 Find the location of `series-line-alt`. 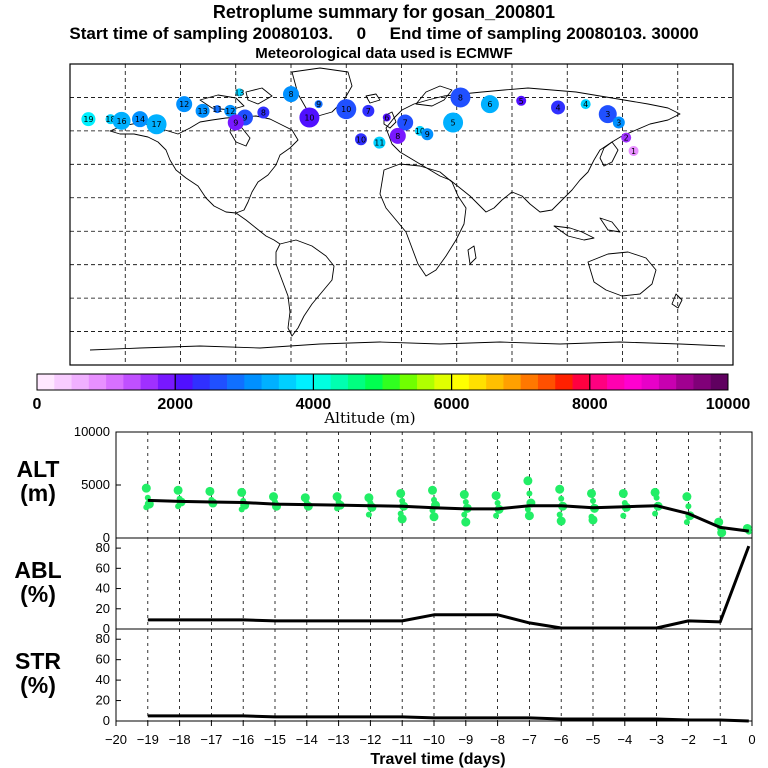

series-line-alt is located at coordinates (448, 515).